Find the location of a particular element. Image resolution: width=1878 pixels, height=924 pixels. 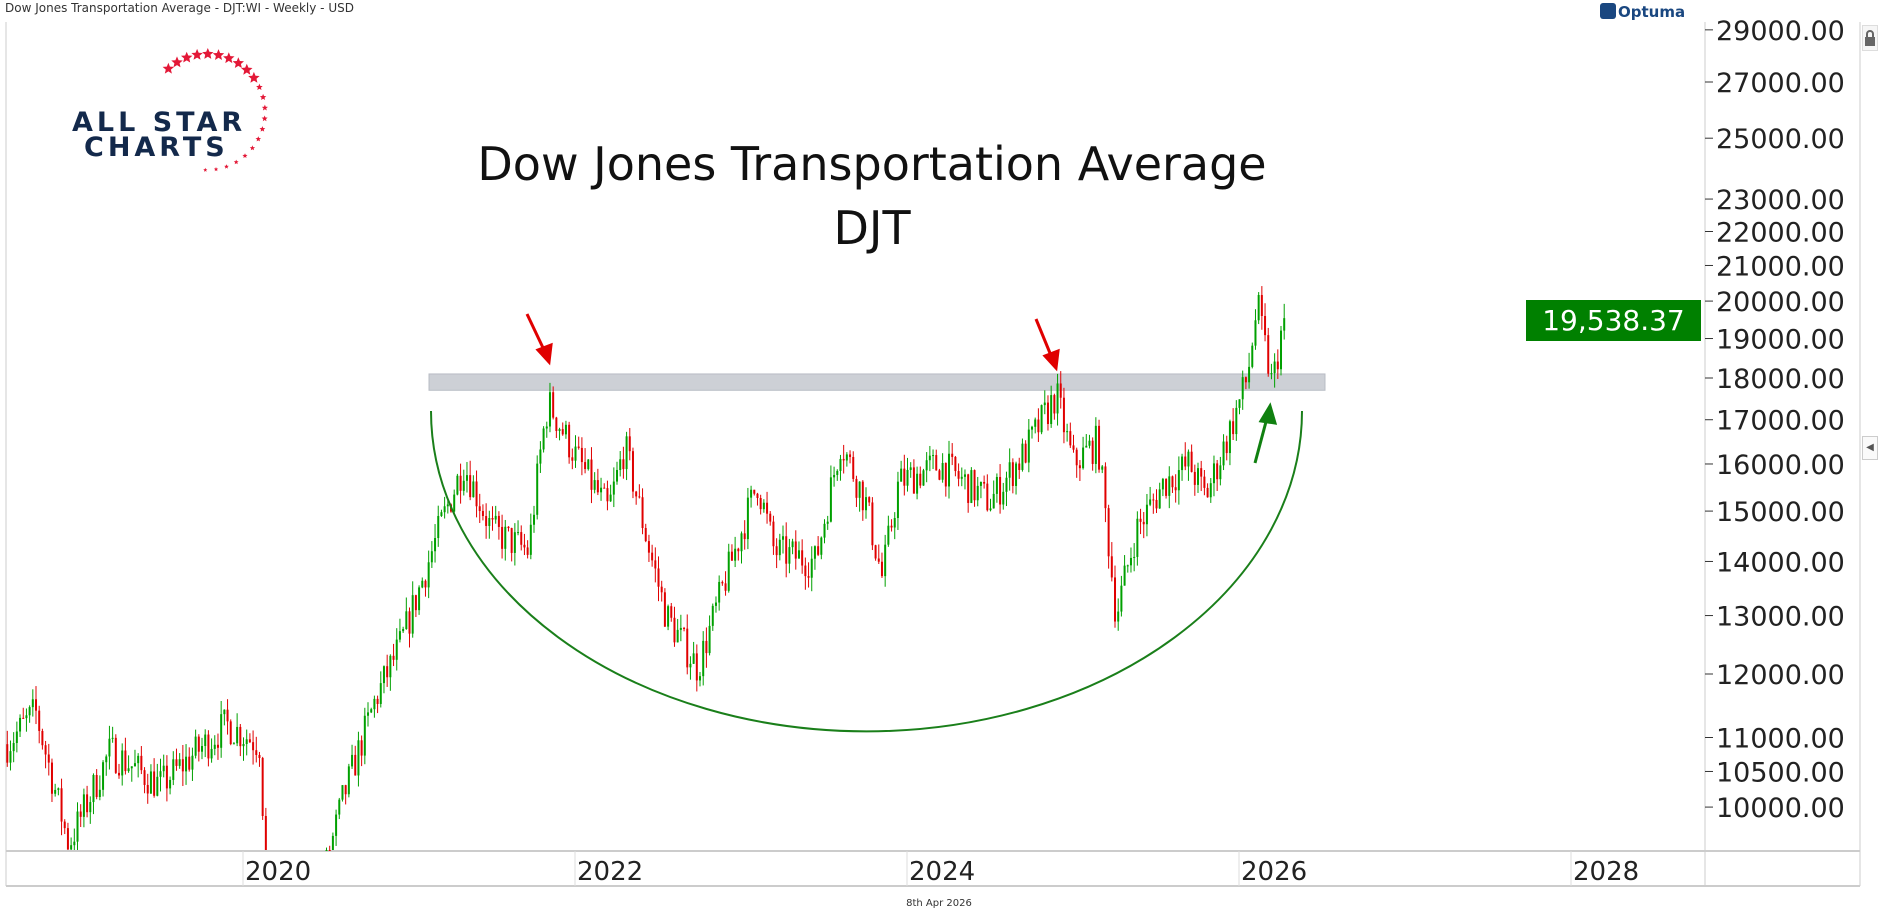

price-tick-label: 22000.00 is located at coordinates (1780, 233).